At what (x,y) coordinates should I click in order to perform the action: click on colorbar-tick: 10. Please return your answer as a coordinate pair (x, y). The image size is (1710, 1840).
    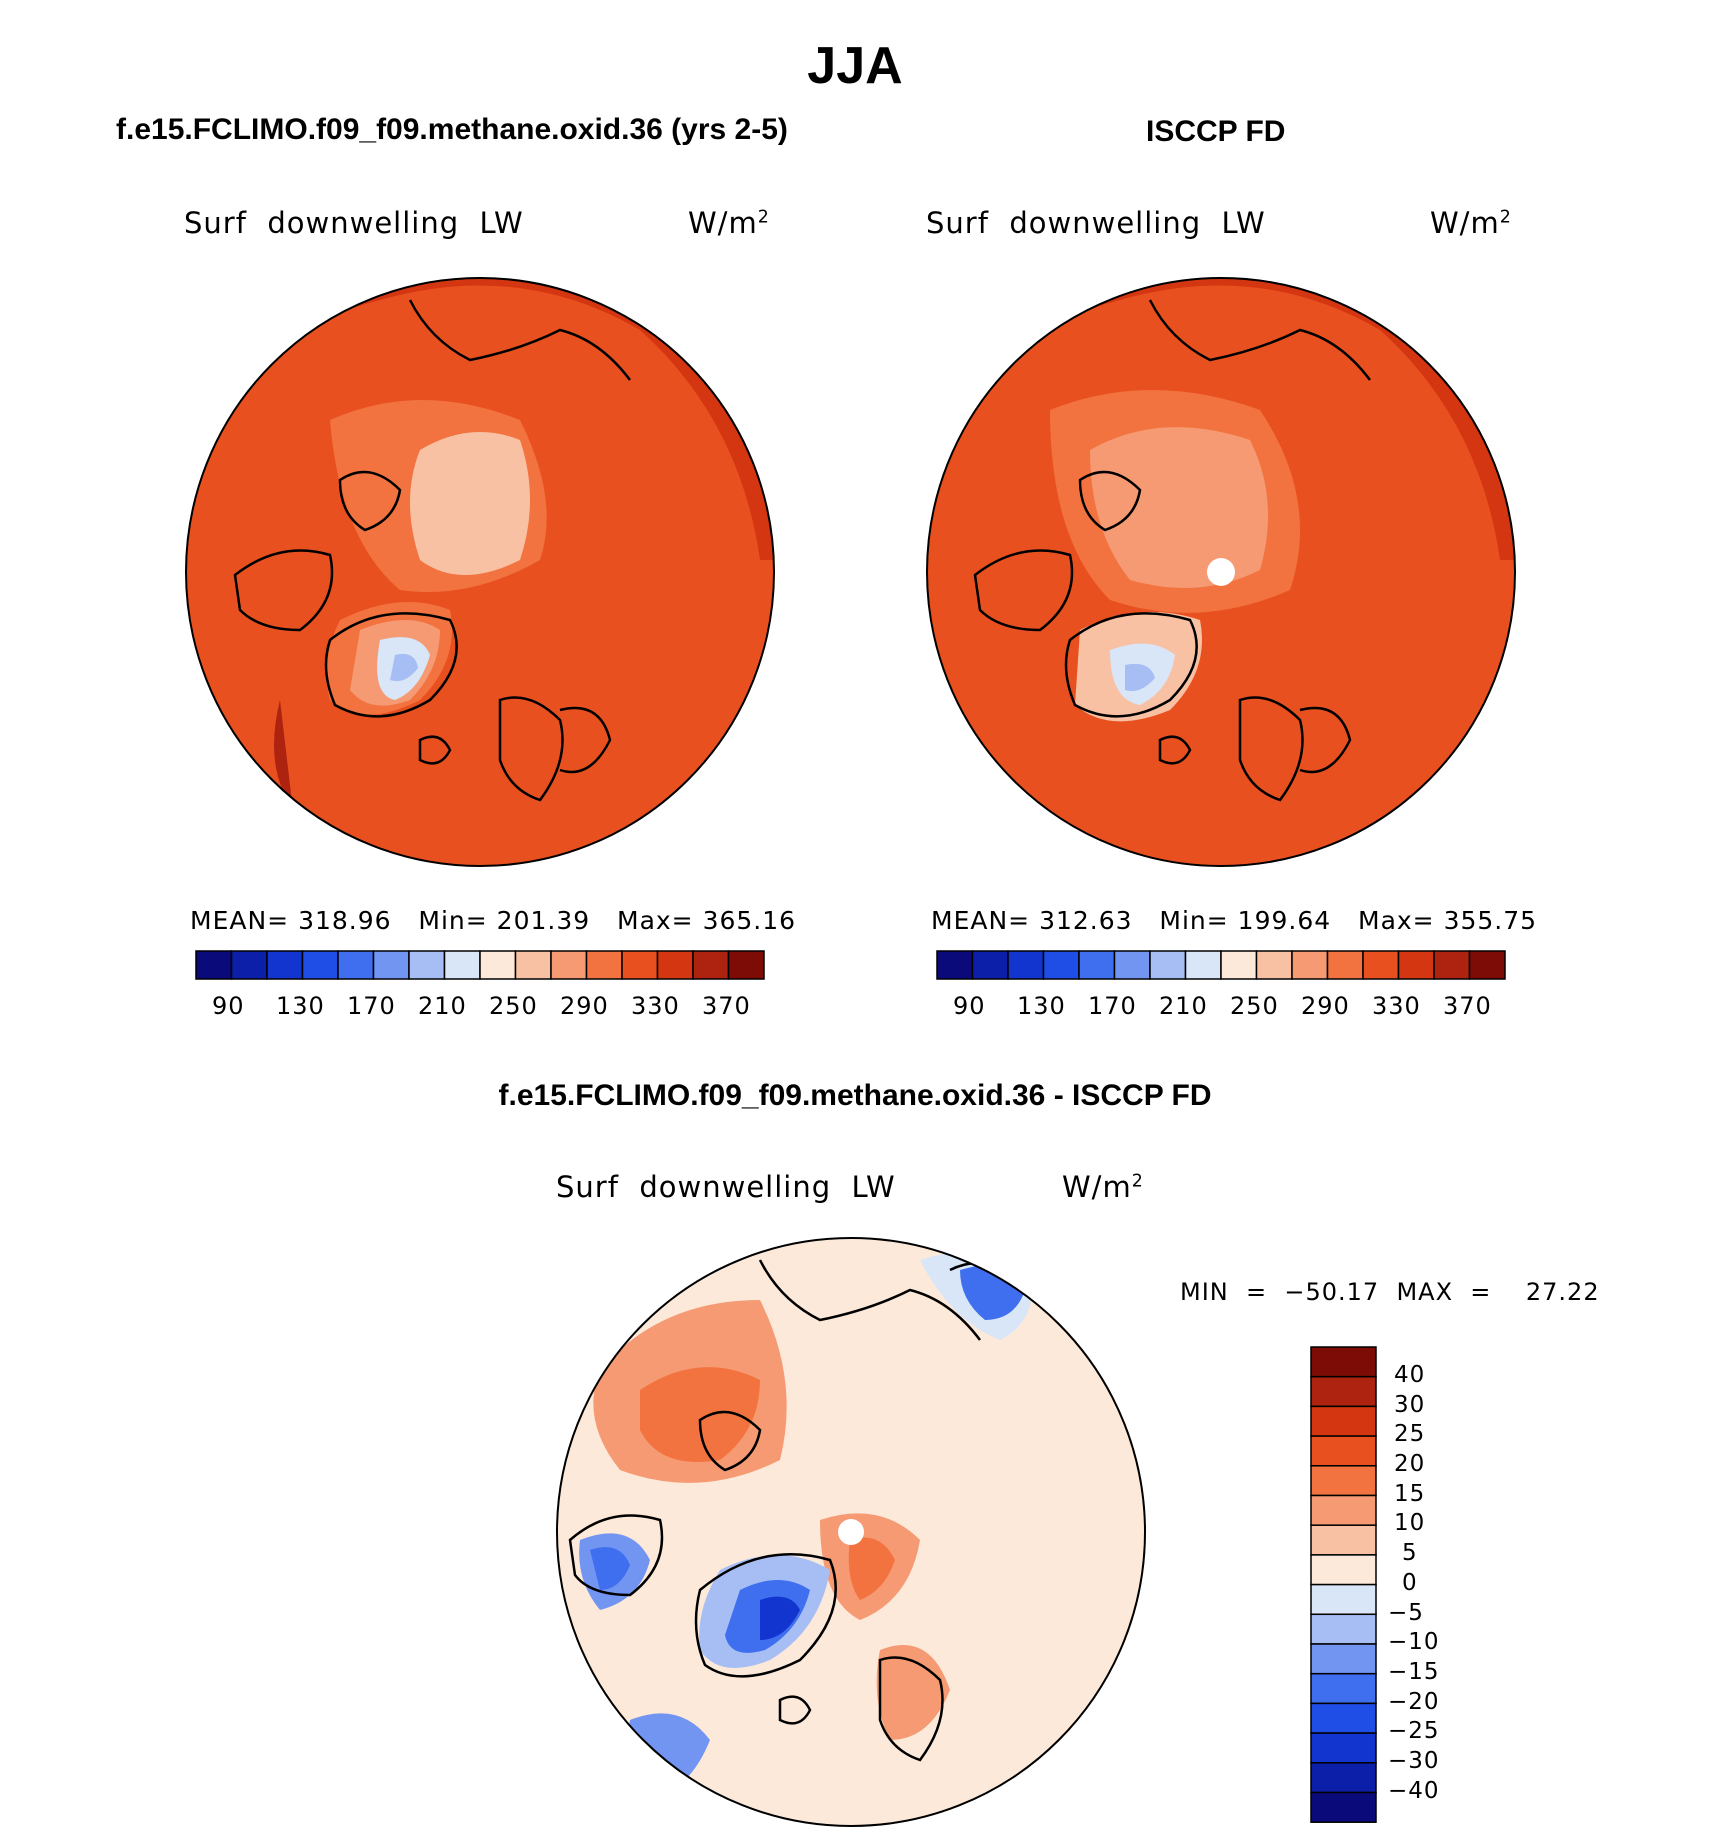
    Looking at the image, I should click on (1410, 1523).